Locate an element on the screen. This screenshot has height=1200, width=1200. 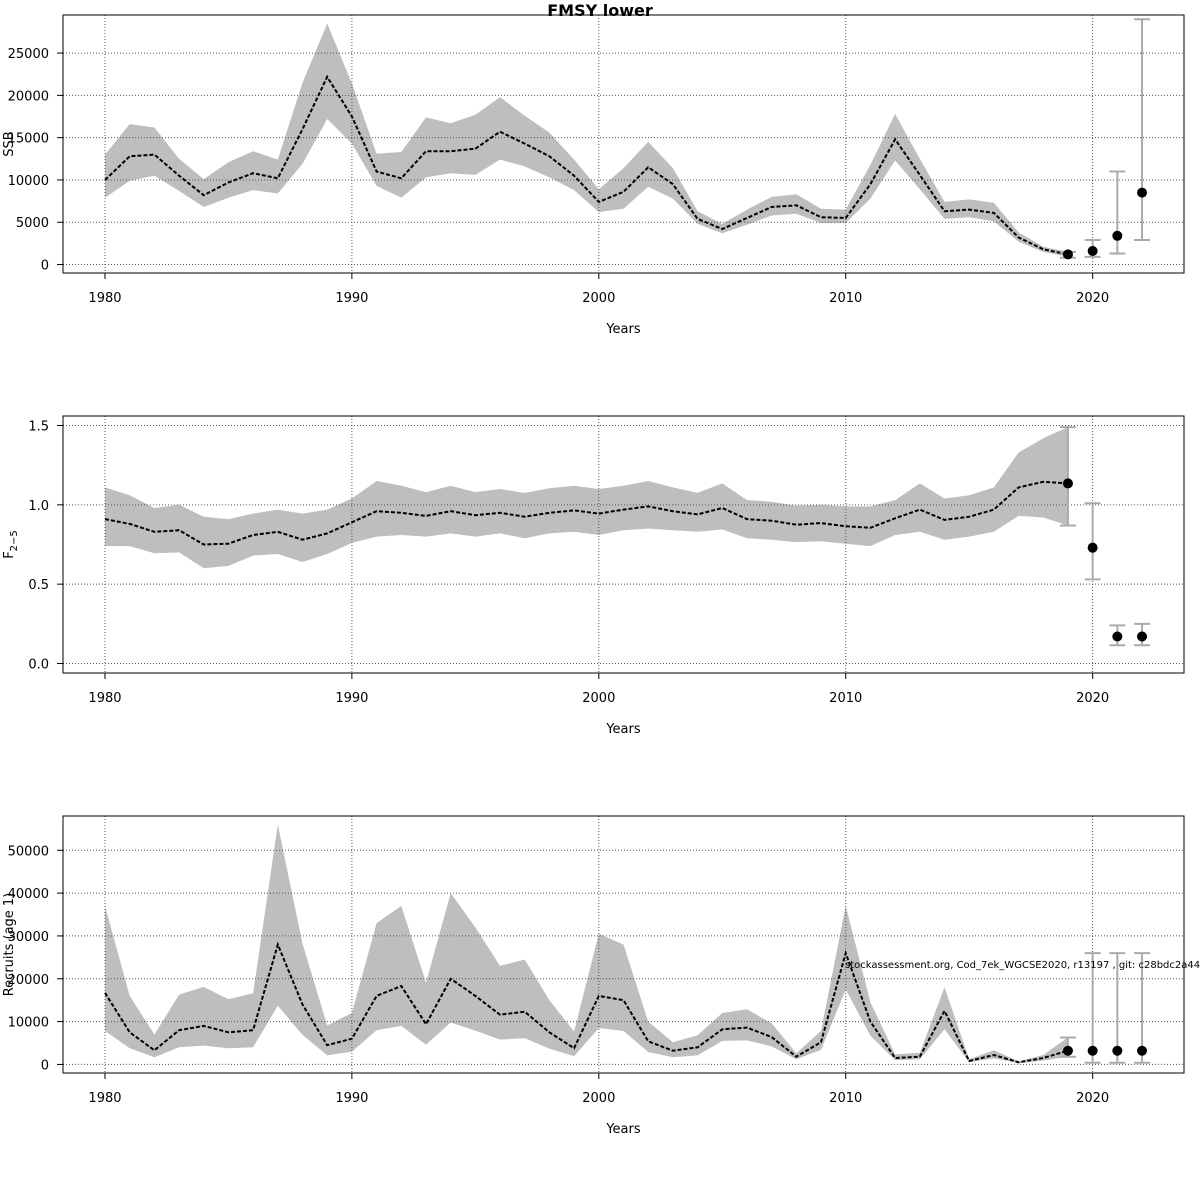
y-tick-label: 1.5 is located at coordinates (38, 427).